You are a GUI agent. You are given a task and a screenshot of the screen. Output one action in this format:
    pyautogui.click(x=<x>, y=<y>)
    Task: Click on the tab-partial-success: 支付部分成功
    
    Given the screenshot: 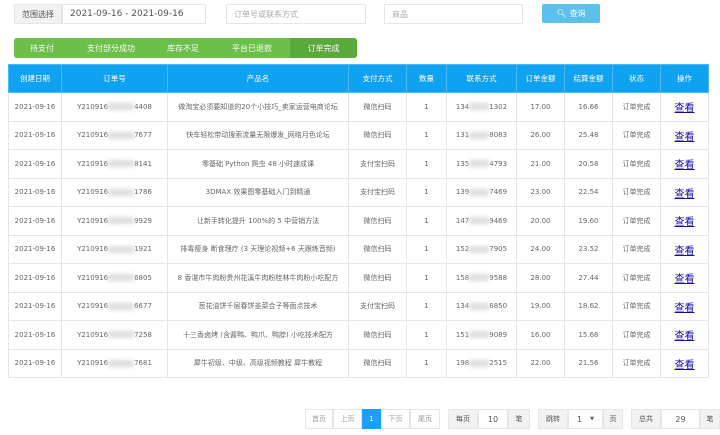 What is the action you would take?
    pyautogui.click(x=111, y=48)
    